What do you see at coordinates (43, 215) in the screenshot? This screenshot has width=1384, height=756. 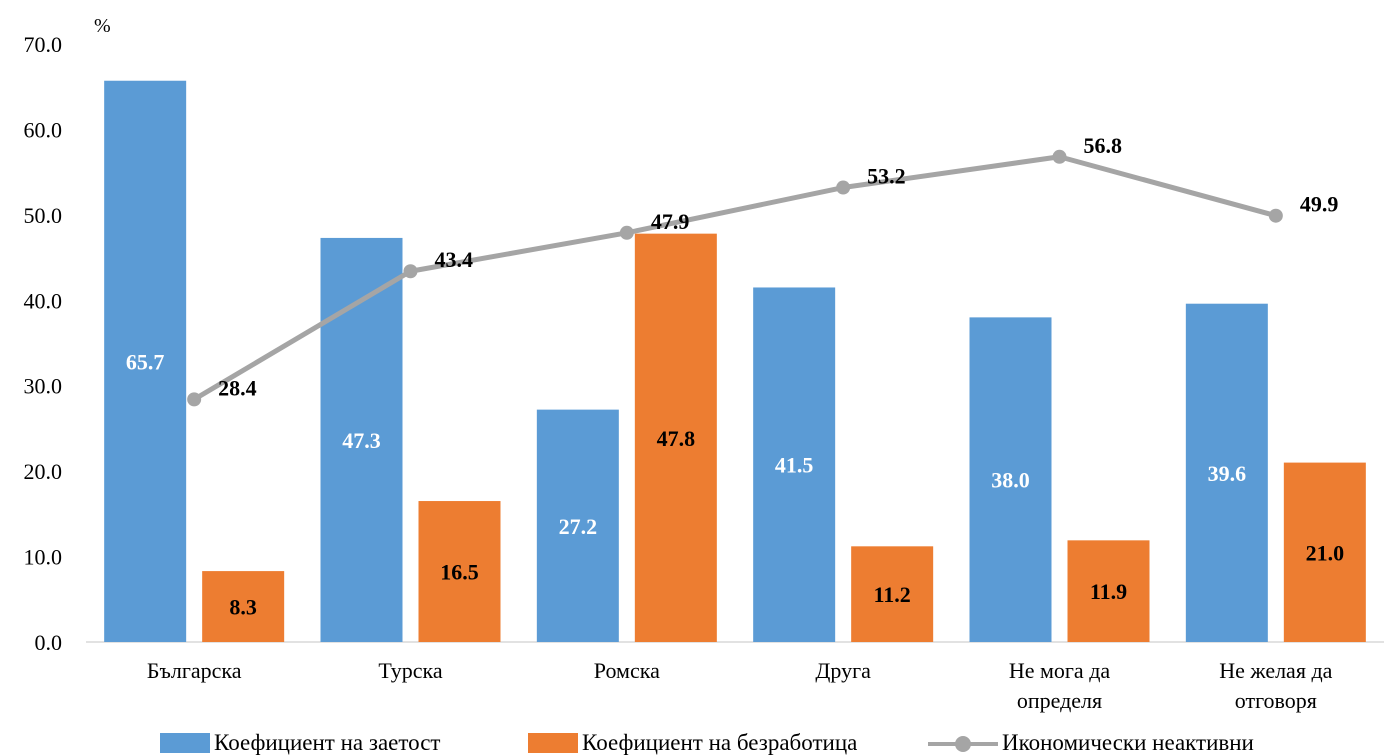 I see `y-tick-label: 50.0` at bounding box center [43, 215].